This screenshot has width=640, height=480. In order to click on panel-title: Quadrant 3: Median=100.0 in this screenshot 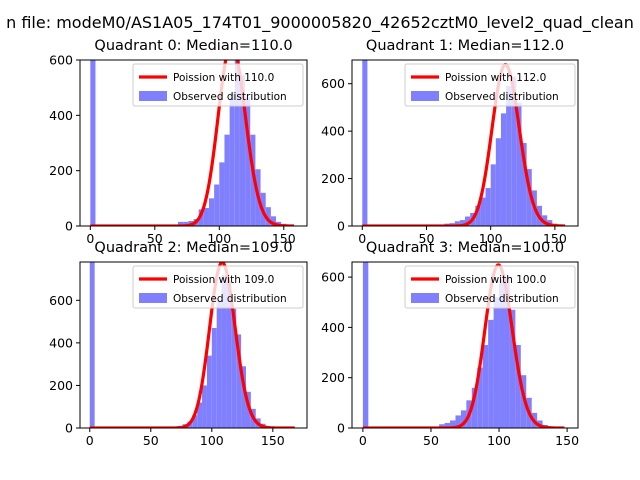, I will do `click(465, 248)`.